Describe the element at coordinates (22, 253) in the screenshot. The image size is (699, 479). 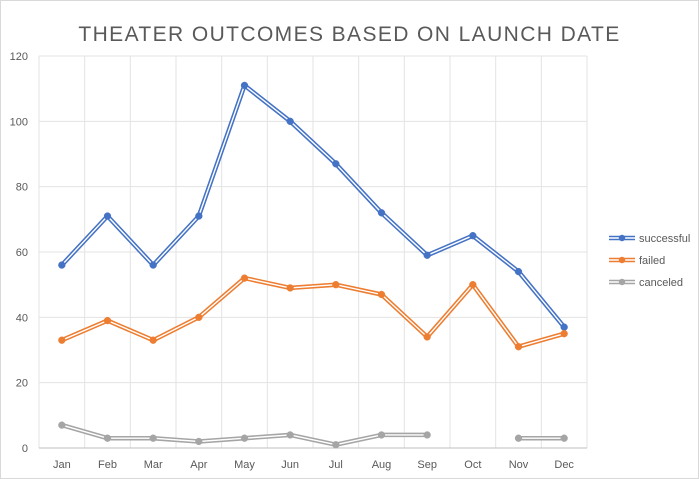
I see `y-tick-label: 60` at that location.